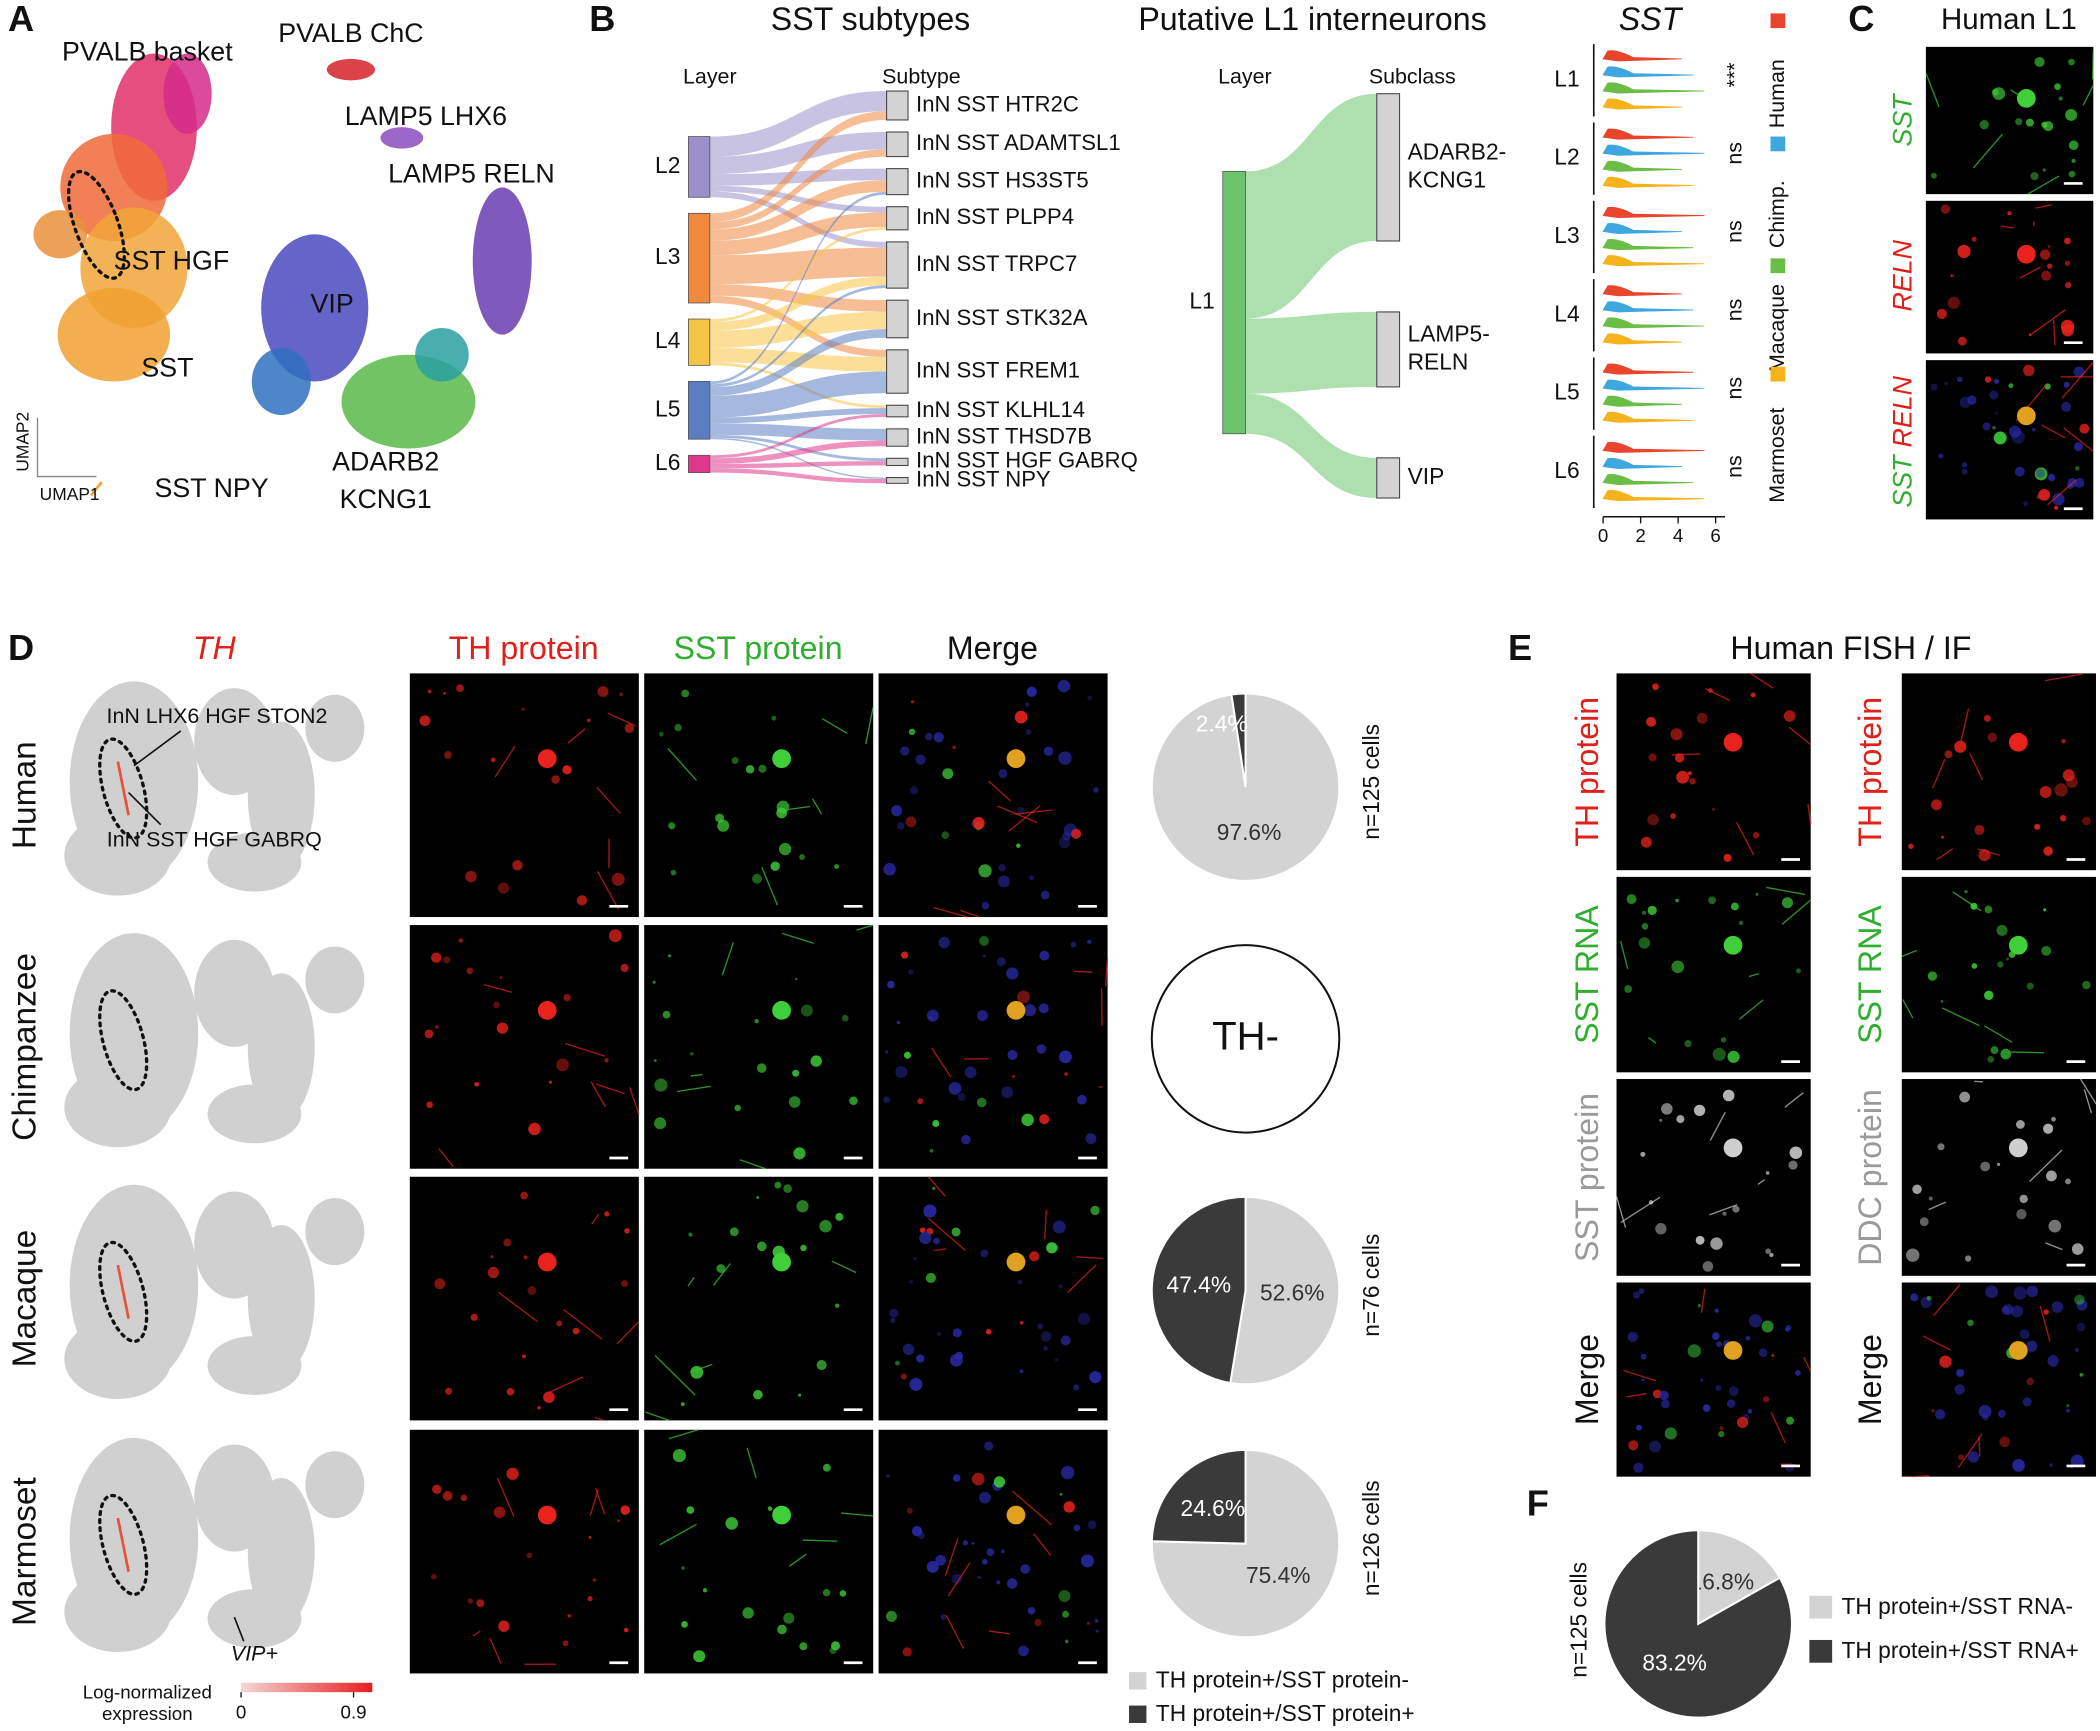  What do you see at coordinates (1371, 1285) in the screenshot?
I see `n-label: n=76 cells` at bounding box center [1371, 1285].